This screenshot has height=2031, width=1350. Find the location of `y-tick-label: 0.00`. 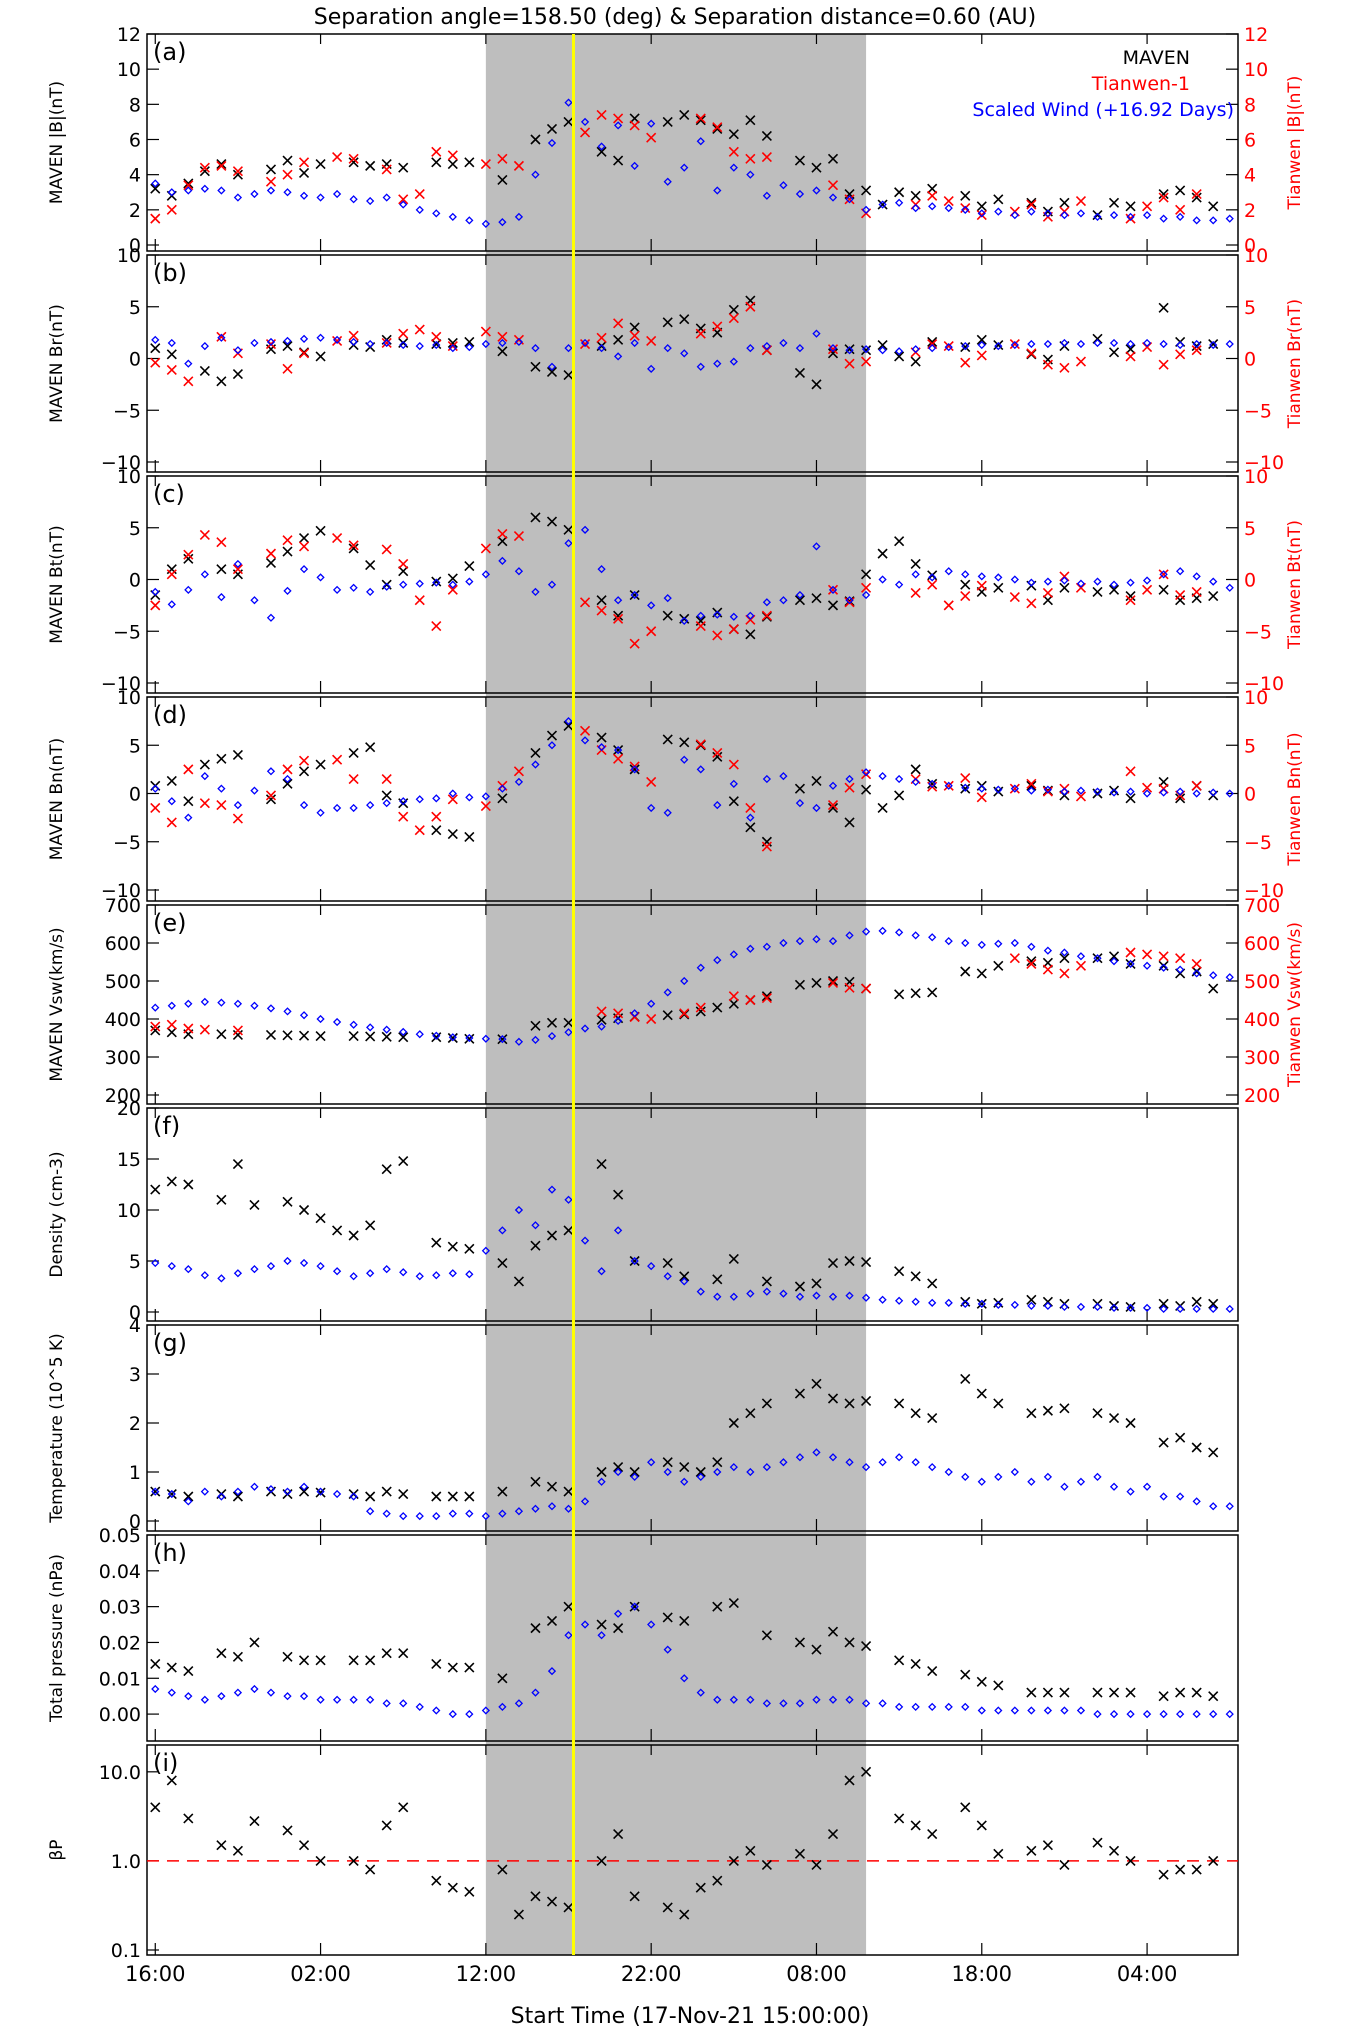

y-tick-label: 0.00 is located at coordinates (120, 1715).